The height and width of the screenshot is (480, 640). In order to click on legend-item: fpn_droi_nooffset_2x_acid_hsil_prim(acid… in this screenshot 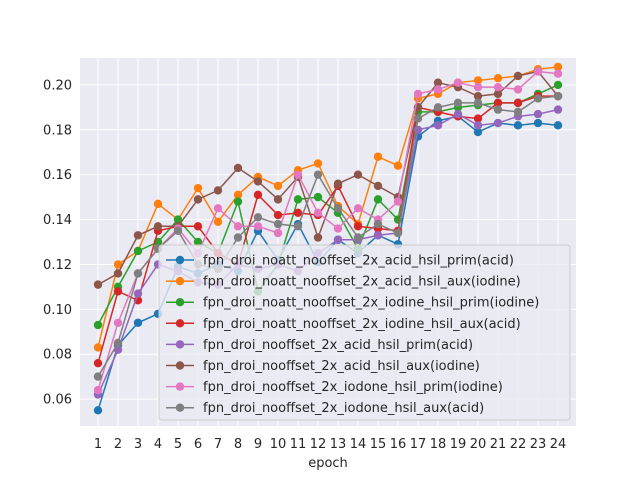, I will do `click(319, 345)`.